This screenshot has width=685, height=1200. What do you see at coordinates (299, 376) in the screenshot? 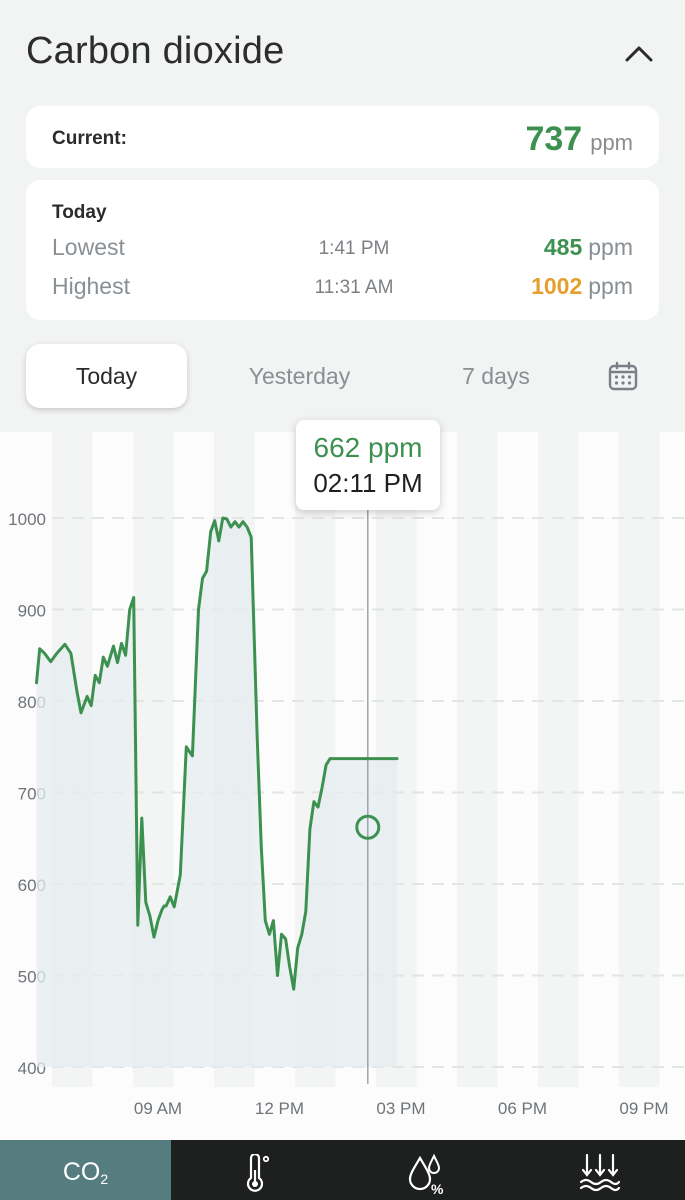
I see `tab-yesterday: Yesterday` at bounding box center [299, 376].